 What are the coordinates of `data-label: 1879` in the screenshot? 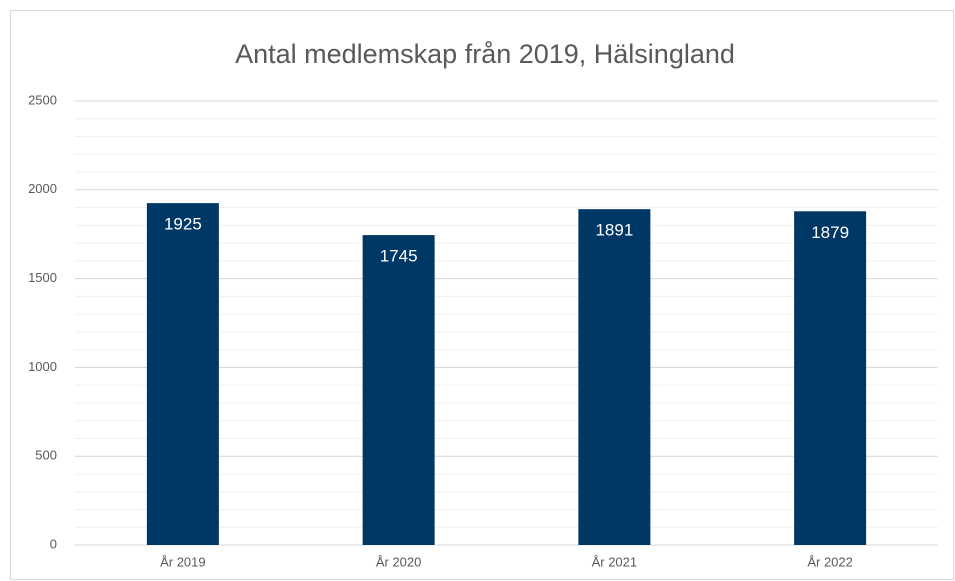 It's located at (830, 232).